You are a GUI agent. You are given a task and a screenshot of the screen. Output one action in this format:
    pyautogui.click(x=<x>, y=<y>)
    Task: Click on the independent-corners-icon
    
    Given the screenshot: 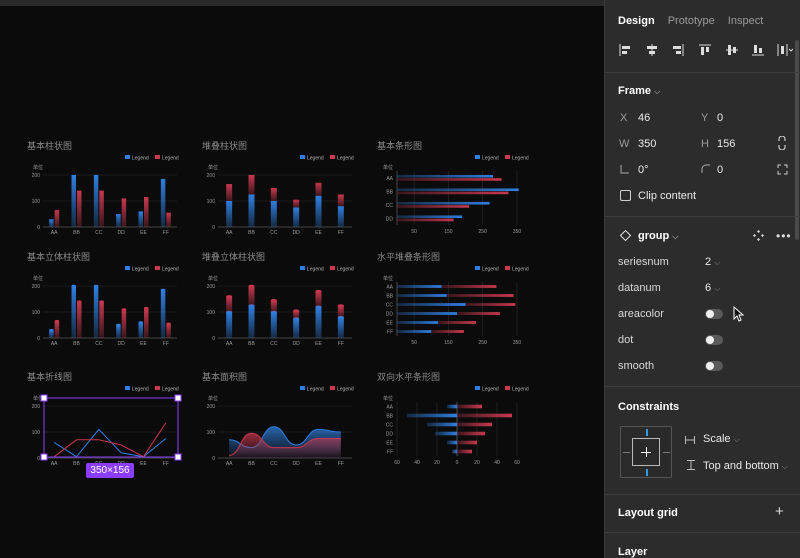 What is the action you would take?
    pyautogui.click(x=782, y=171)
    